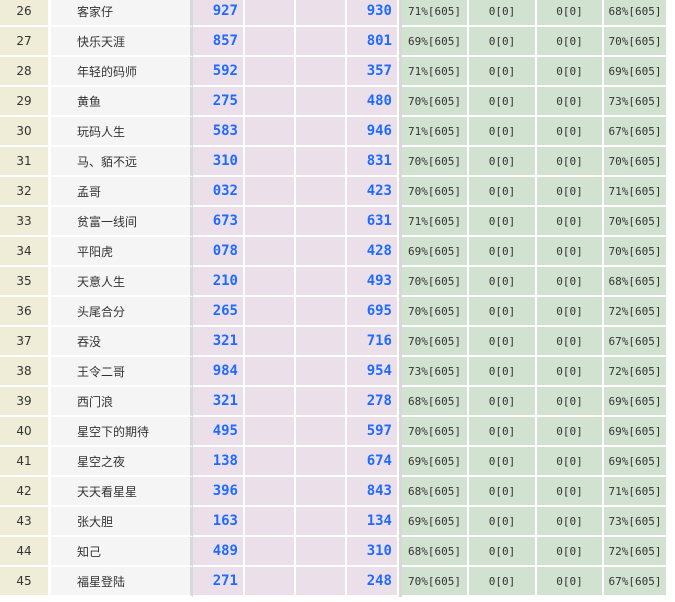  What do you see at coordinates (25, 402) in the screenshot?
I see `rank-cell: 39` at bounding box center [25, 402].